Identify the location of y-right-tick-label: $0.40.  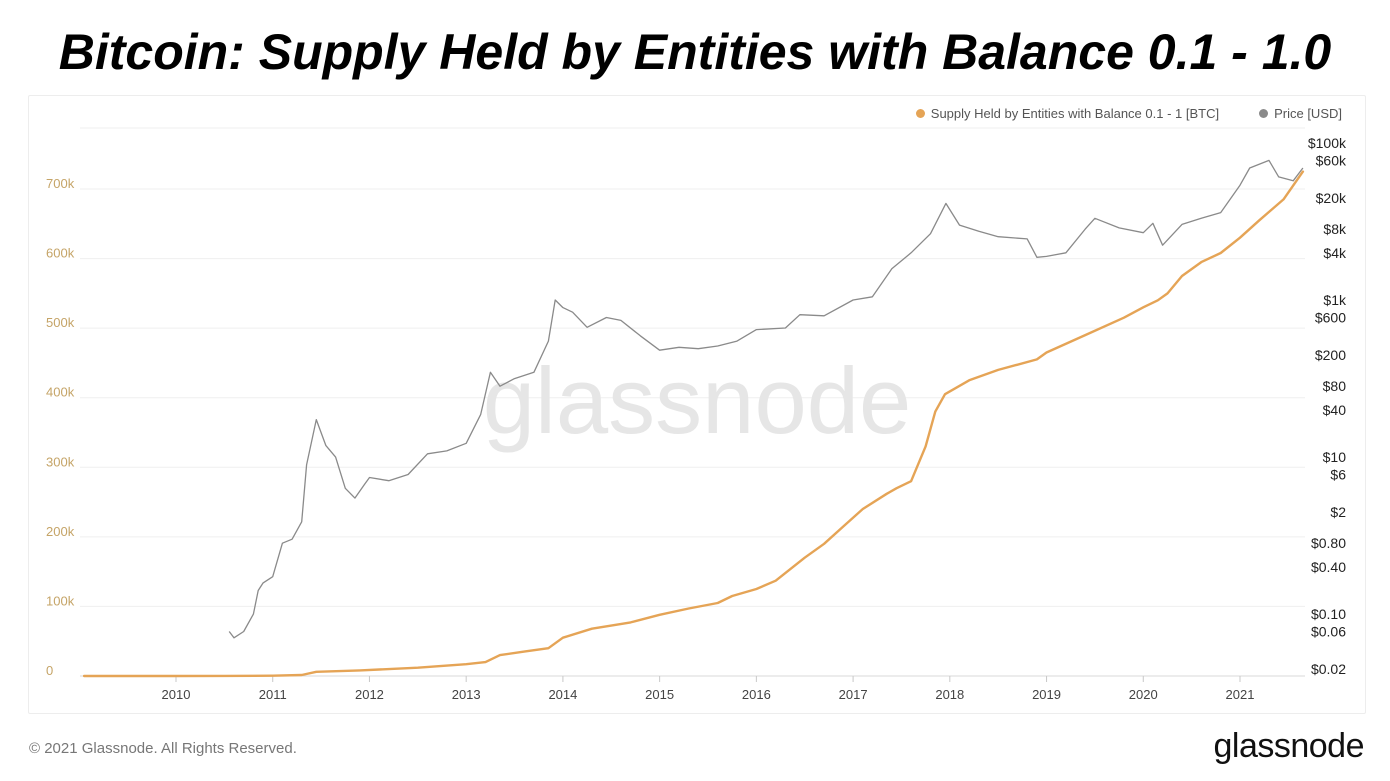
(1328, 567).